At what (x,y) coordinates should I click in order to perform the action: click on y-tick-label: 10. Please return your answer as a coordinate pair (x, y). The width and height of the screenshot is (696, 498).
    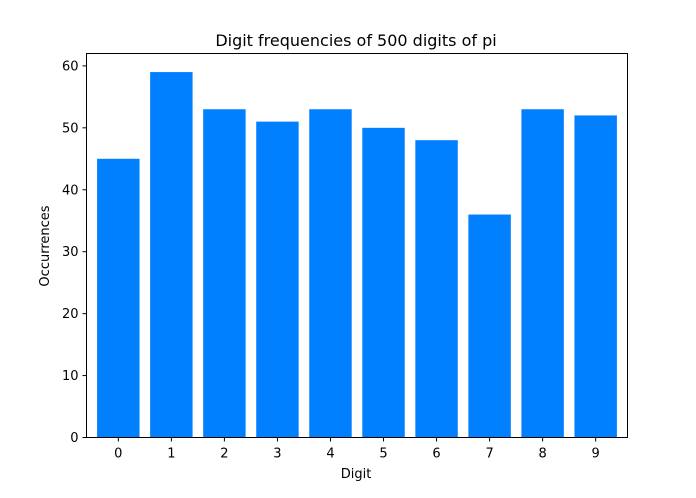
    Looking at the image, I should click on (70, 376).